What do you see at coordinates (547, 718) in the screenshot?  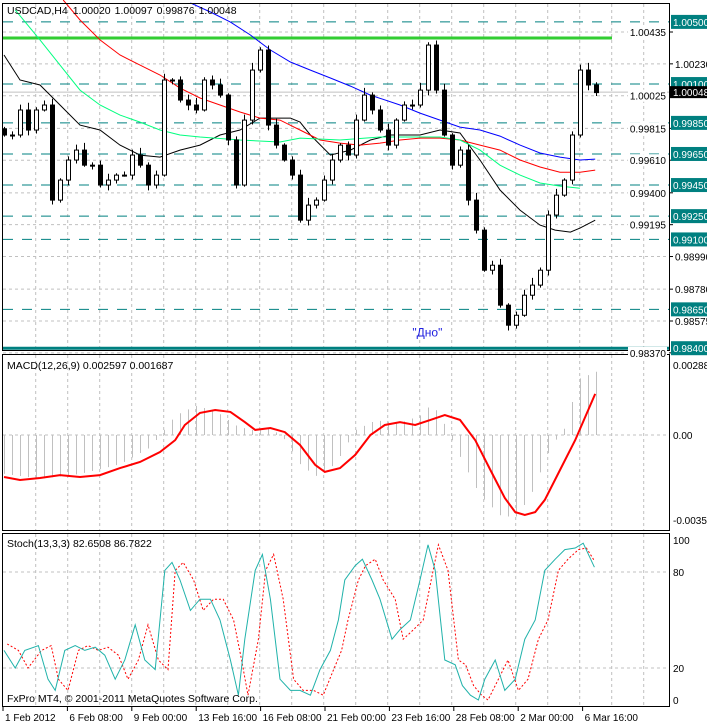 I see `time-axis-label: 2 Mar 00:00` at bounding box center [547, 718].